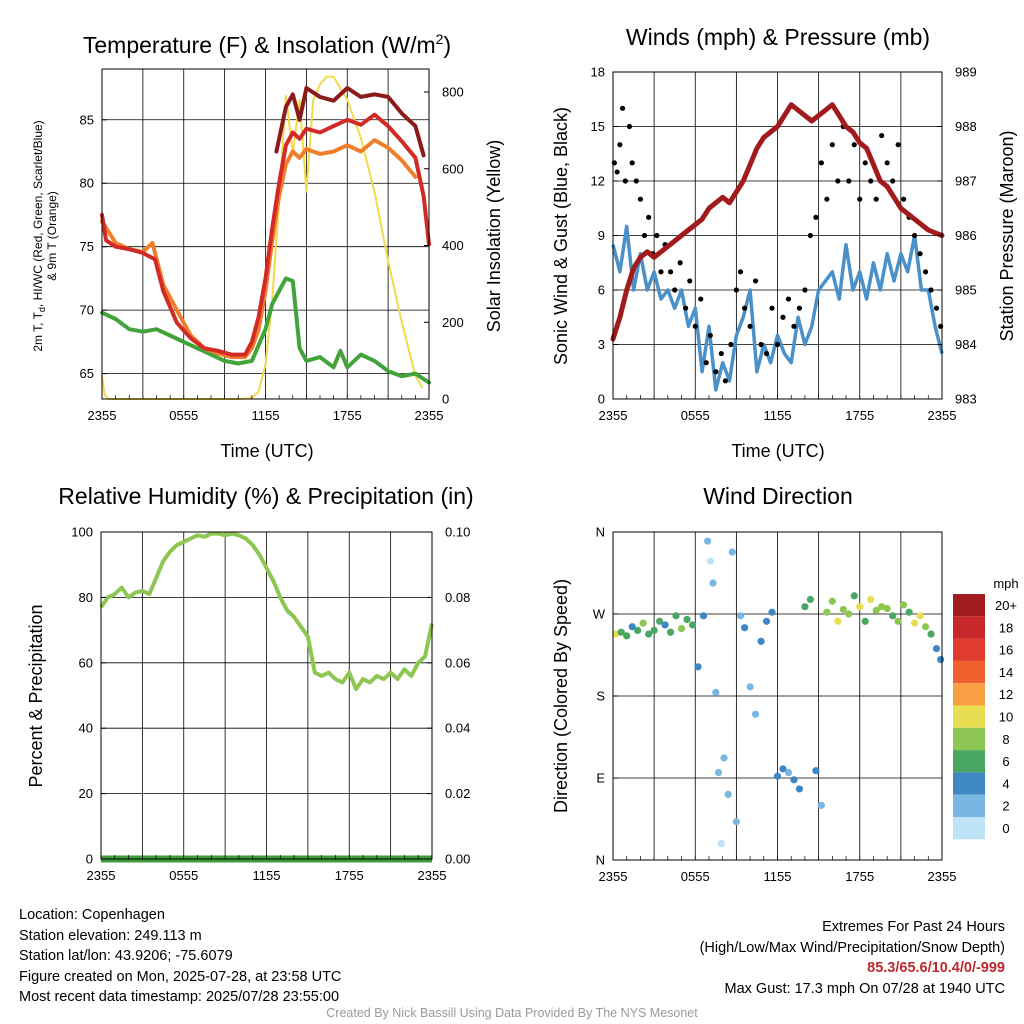  I want to click on x-tick-label: 1155, so click(778, 415).